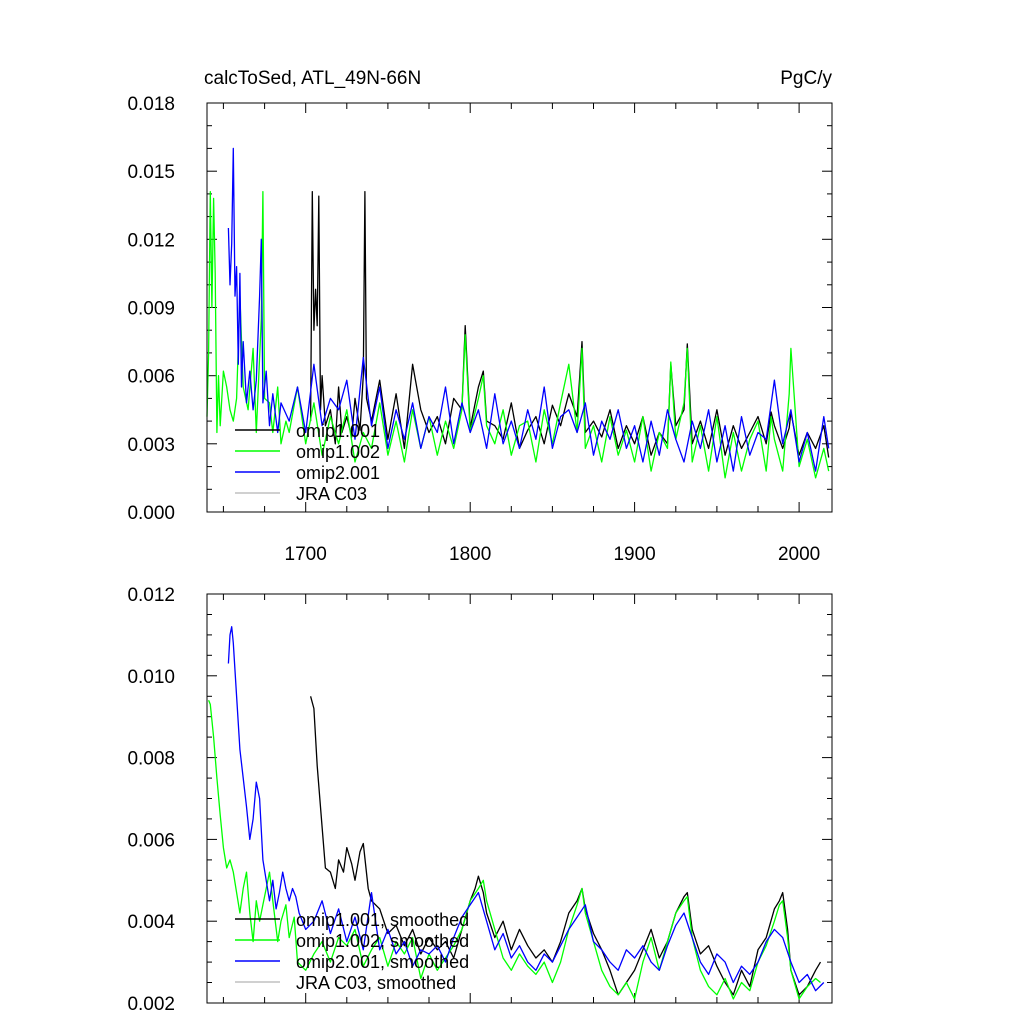  Describe the element at coordinates (151, 309) in the screenshot. I see `y-tick-label: 0.009` at that location.